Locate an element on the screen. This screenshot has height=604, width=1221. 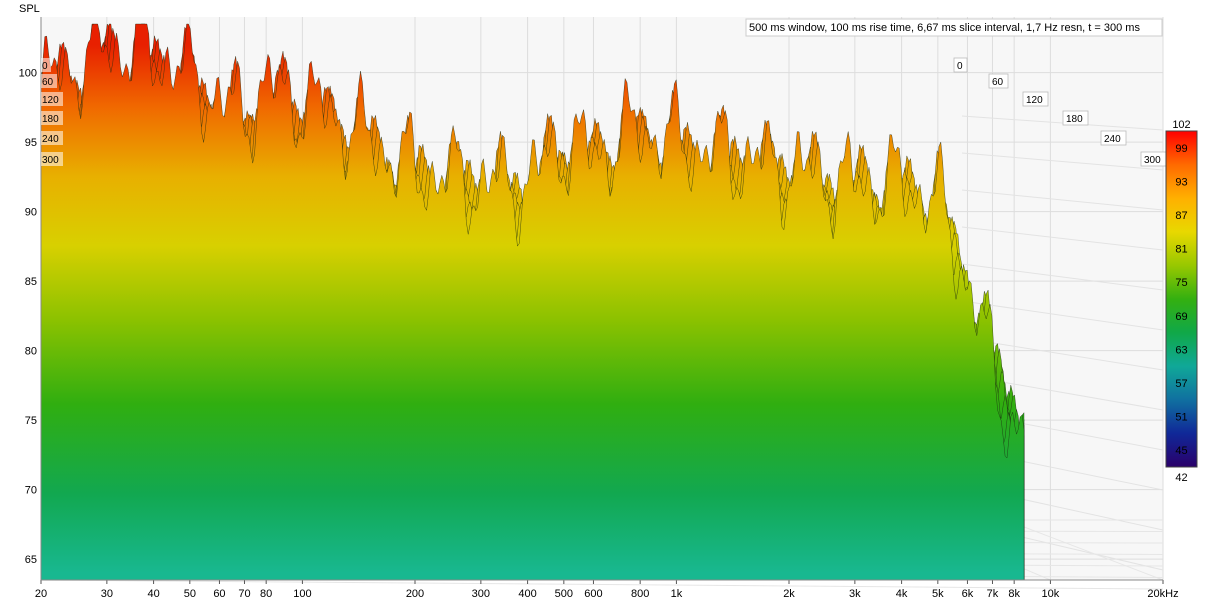
x-tick-label: 300 is located at coordinates (481, 594).